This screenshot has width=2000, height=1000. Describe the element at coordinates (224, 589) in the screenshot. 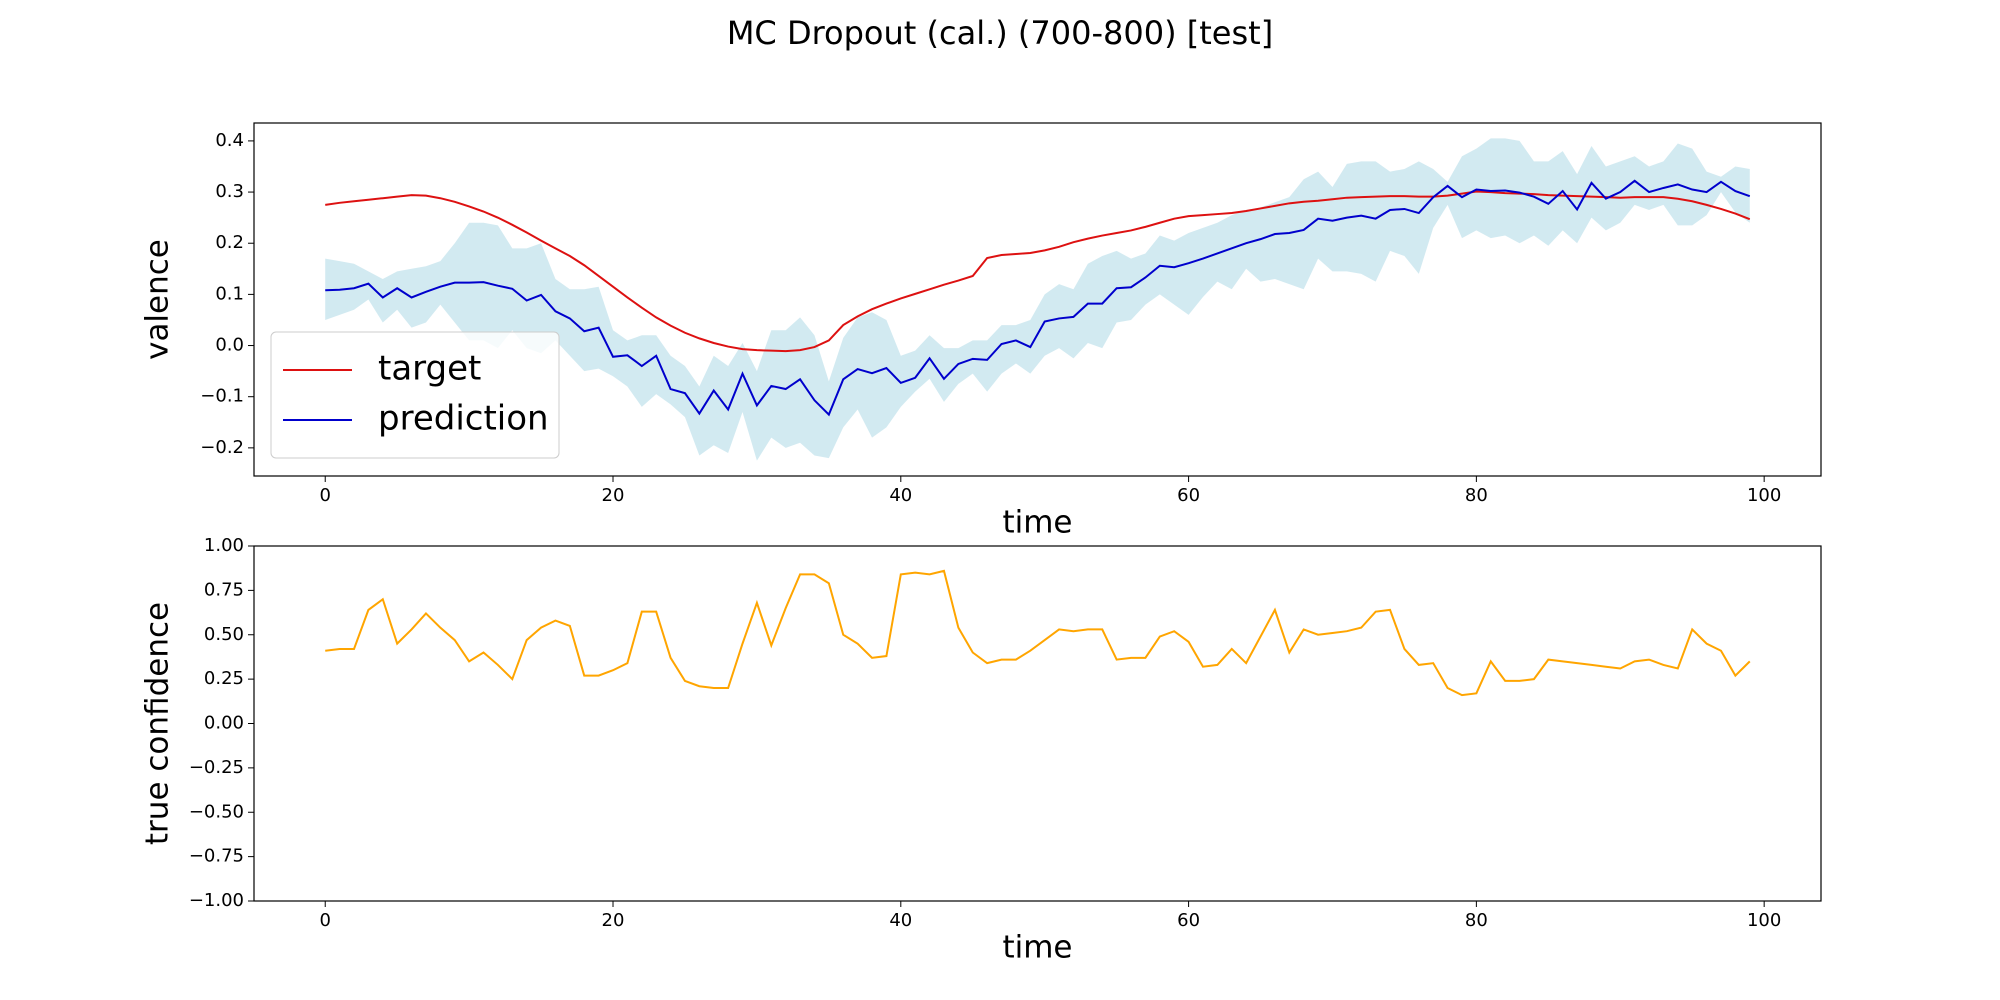

I see `y-tick-label: 0.75` at that location.